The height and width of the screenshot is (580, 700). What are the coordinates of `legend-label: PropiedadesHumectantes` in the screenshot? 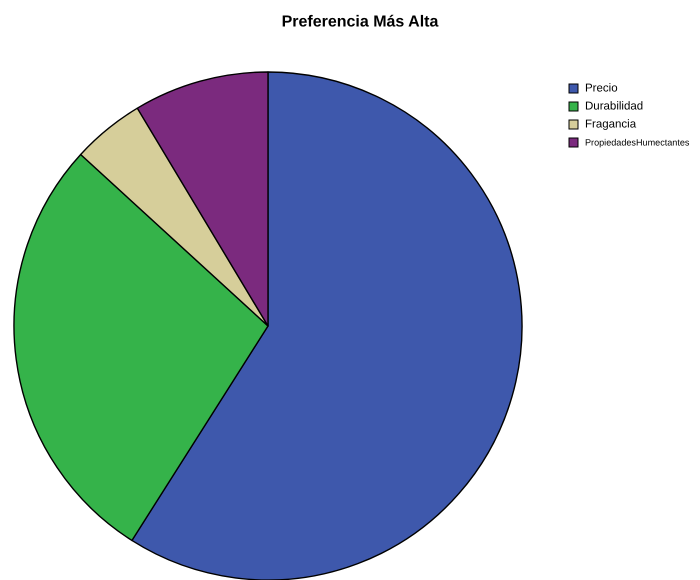 It's located at (637, 143).